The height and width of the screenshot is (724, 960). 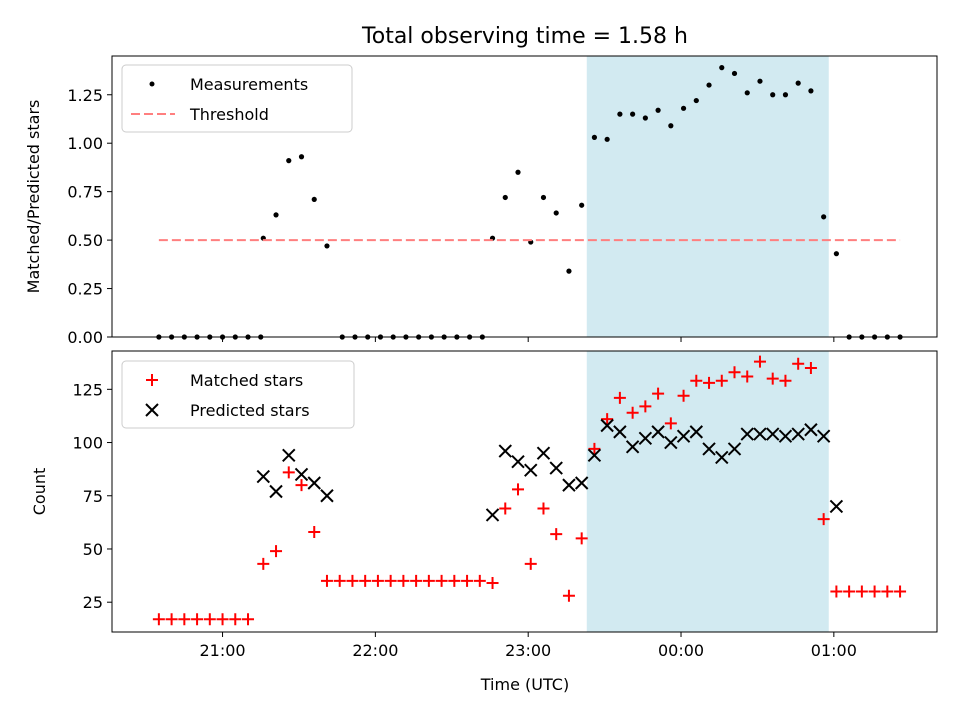 I want to click on legend-matched-label: Matched stars, so click(x=246, y=380).